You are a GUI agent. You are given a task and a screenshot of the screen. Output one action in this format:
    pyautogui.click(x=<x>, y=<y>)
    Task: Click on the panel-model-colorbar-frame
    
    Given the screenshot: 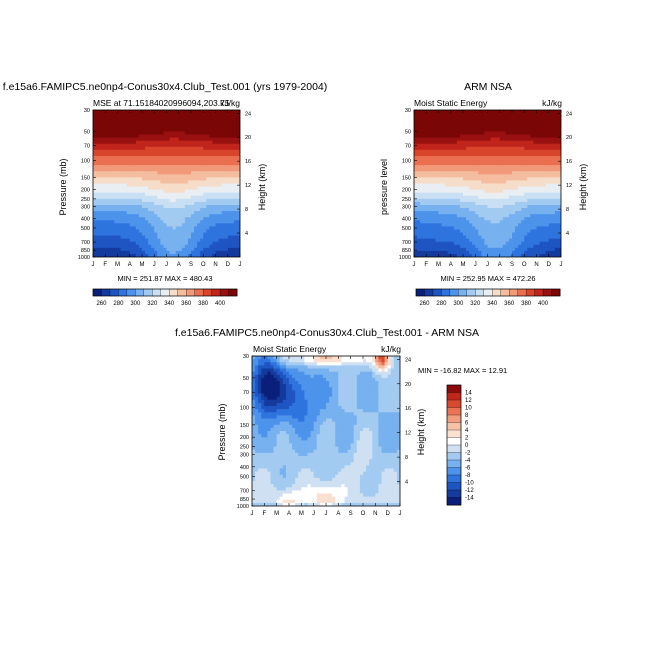 What is the action you would take?
    pyautogui.click(x=165, y=292)
    